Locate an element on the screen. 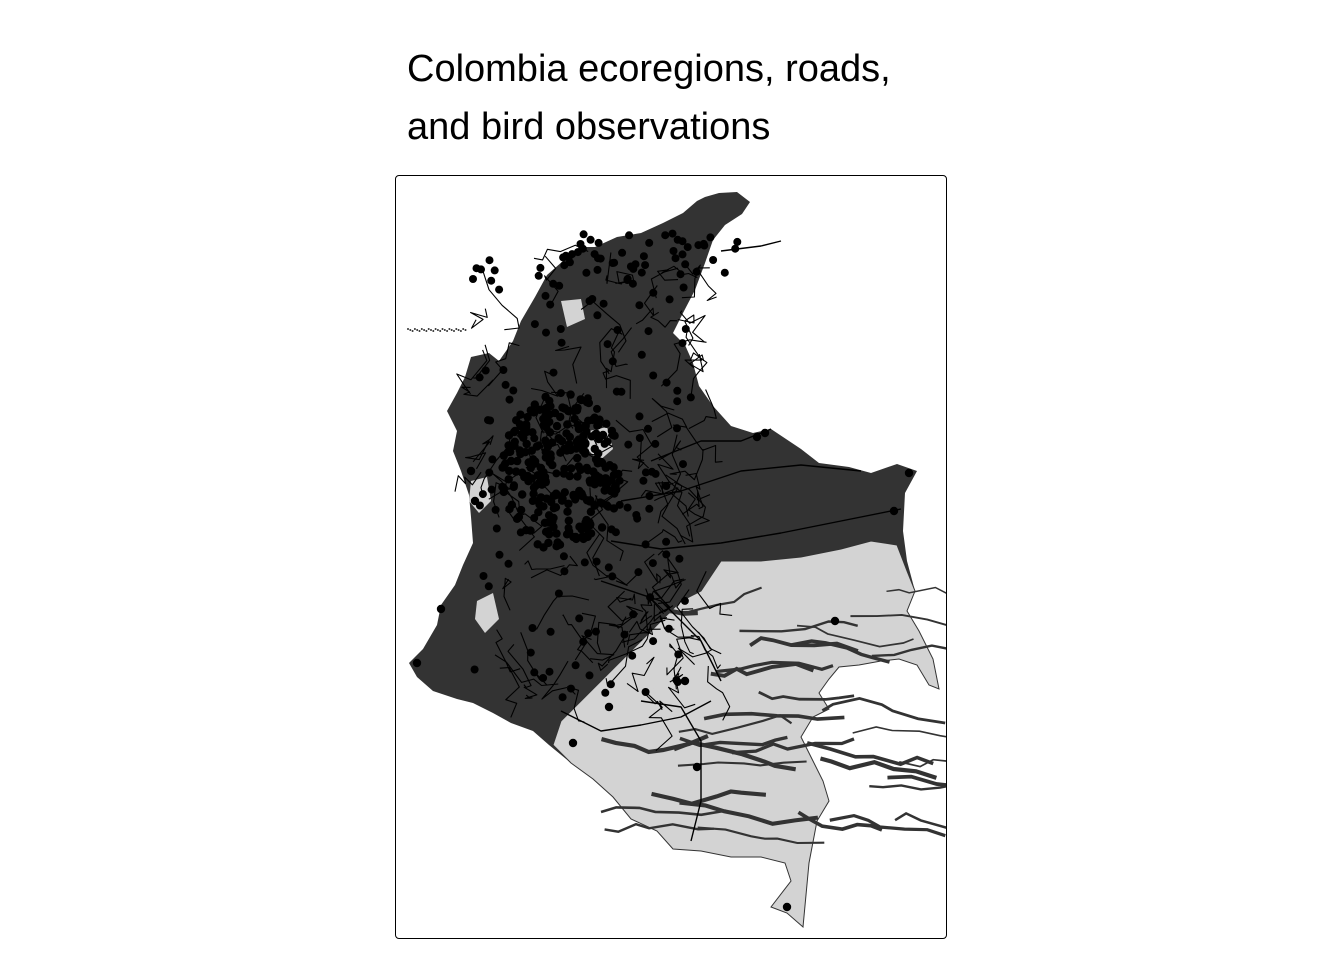 Image resolution: width=1344 pixels, height=960 pixels. map-title-line-1: Colombia ecoregions, roads, is located at coordinates (649, 69).